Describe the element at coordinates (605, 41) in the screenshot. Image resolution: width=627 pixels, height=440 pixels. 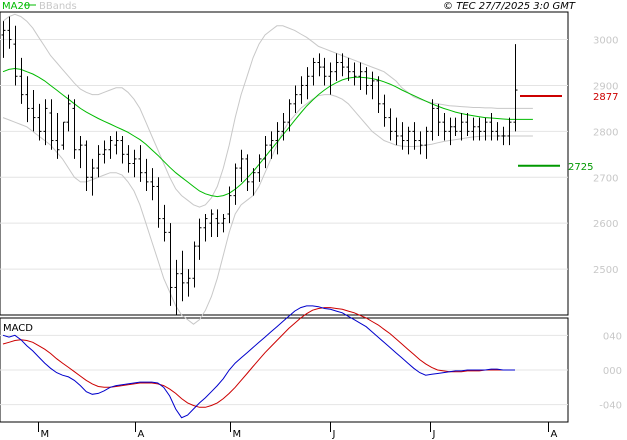
I see `price-tick-label: 3000` at that location.